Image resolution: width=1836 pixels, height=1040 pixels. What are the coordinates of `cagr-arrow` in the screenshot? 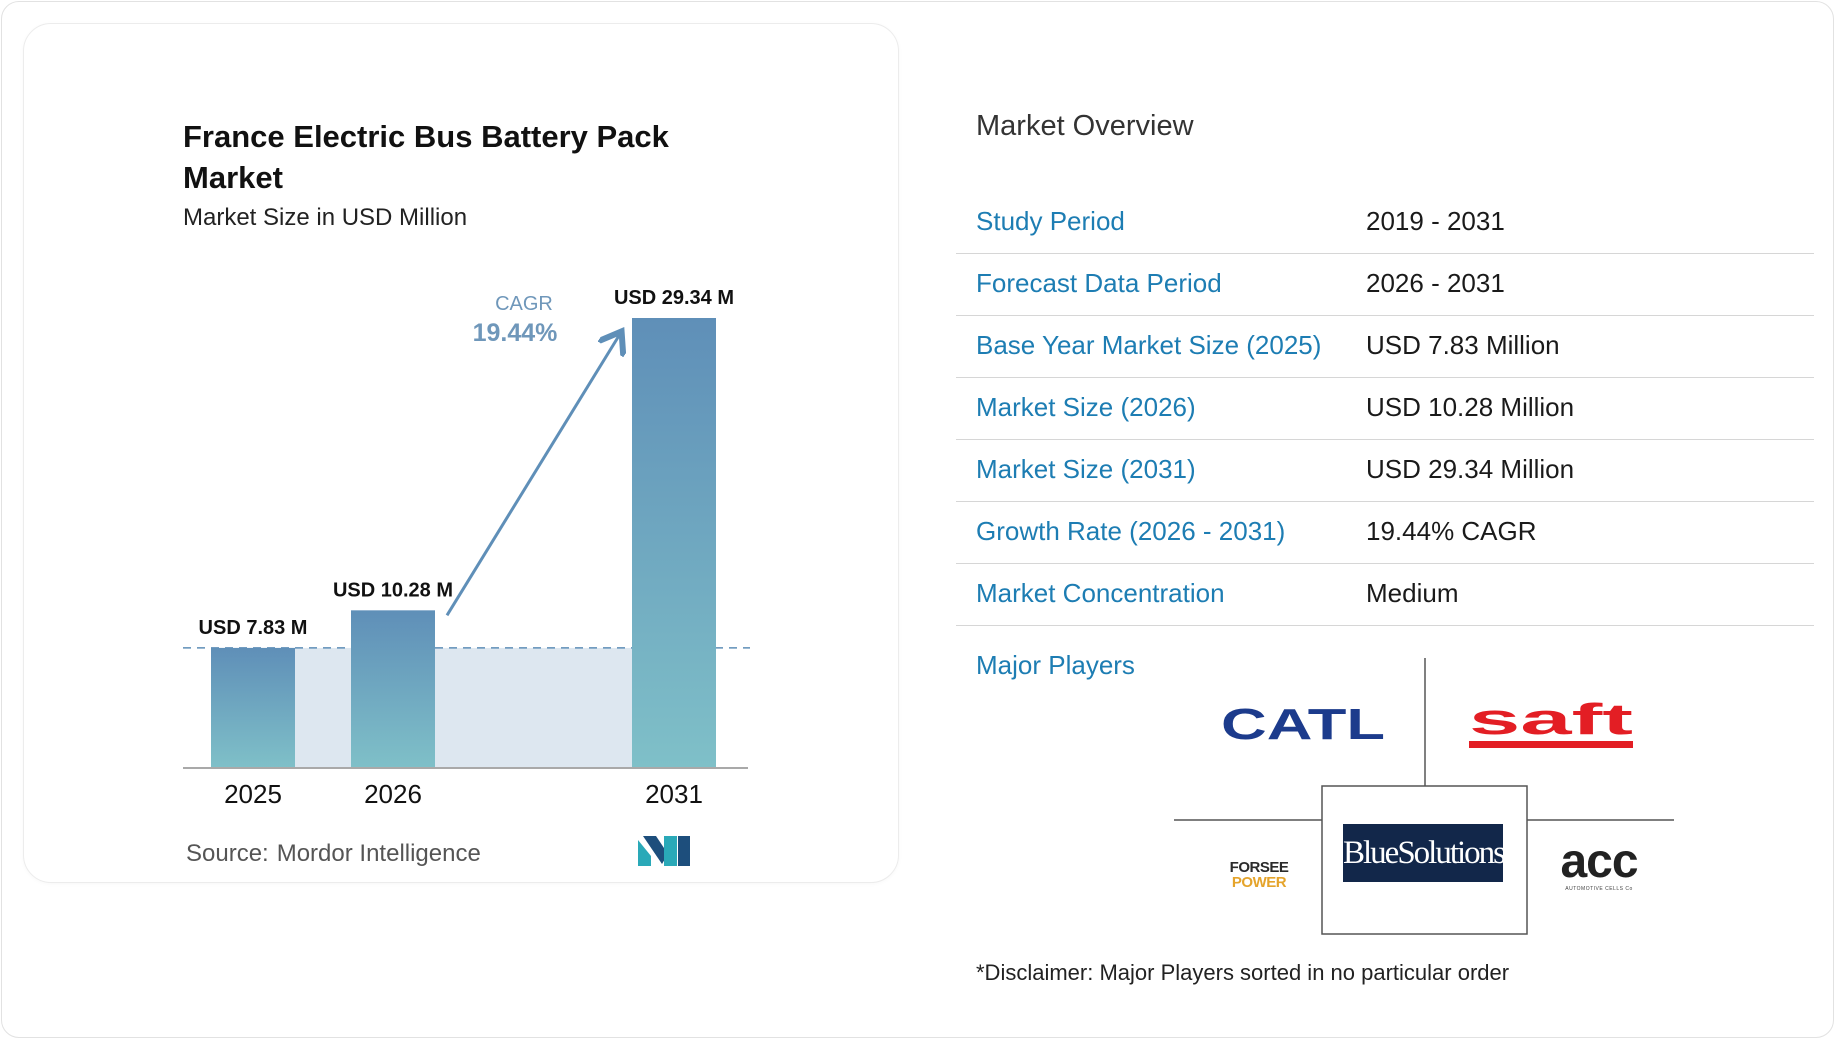 It's located at (532, 475).